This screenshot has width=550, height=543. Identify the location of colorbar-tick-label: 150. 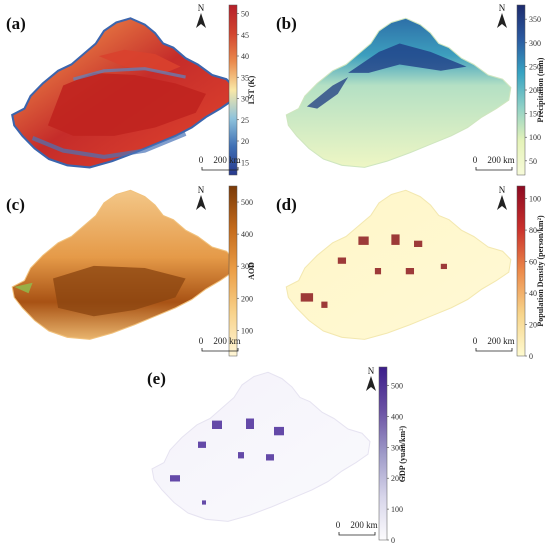
(535, 114).